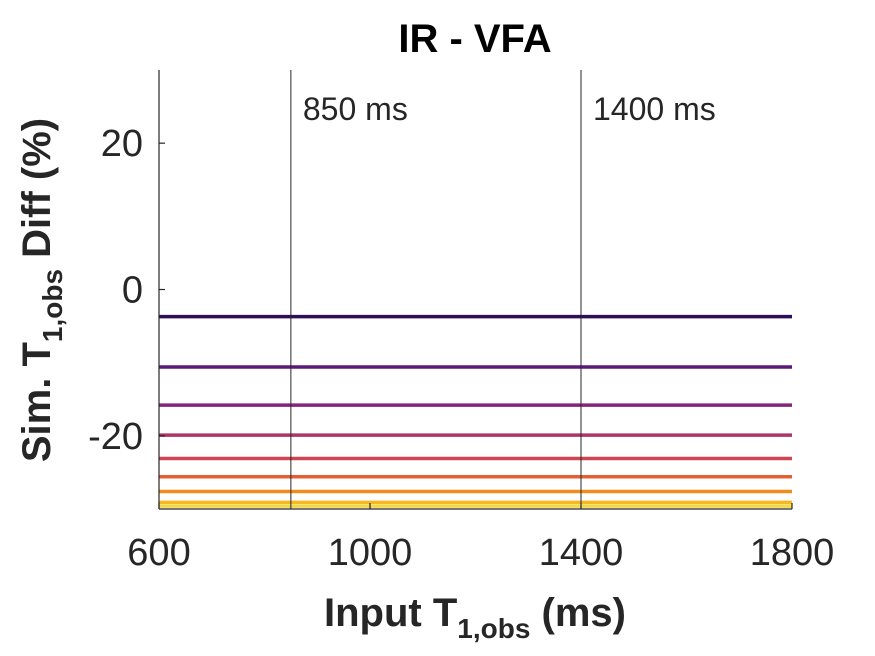  What do you see at coordinates (370, 553) in the screenshot?
I see `x-tick-label-1000: 1000` at bounding box center [370, 553].